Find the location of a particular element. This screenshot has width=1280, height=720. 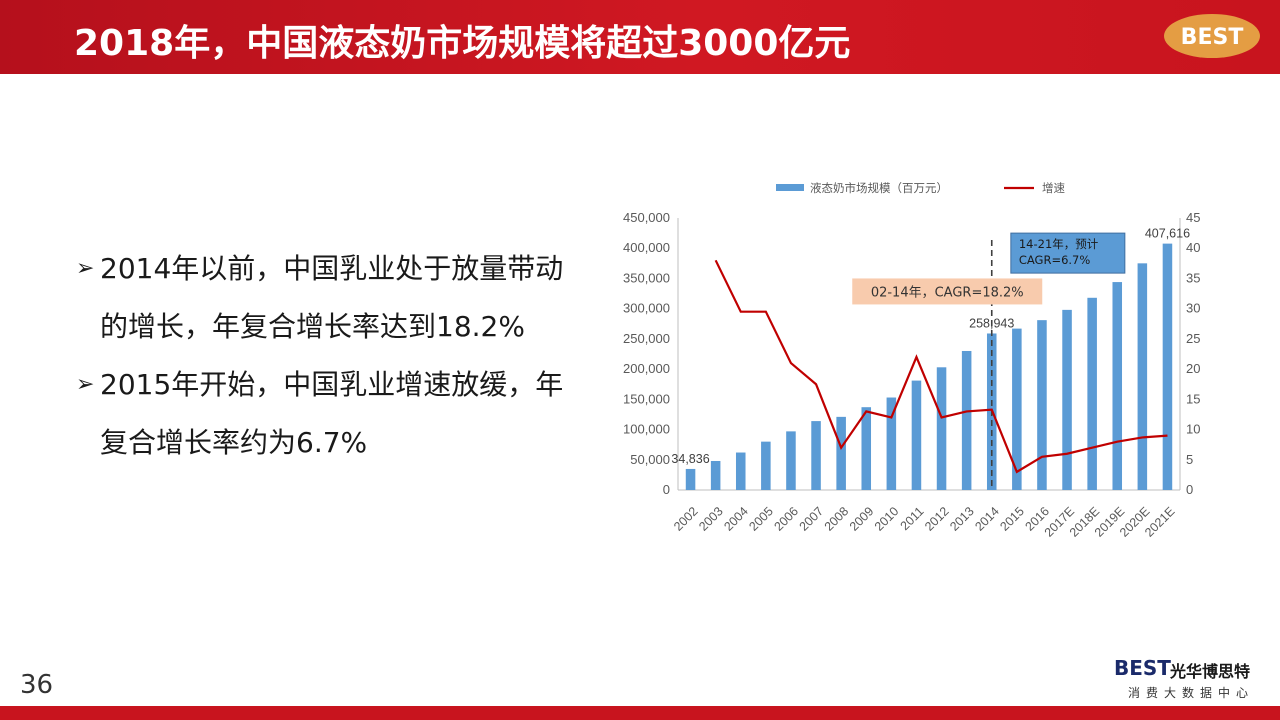

x-tick-label: 2015 is located at coordinates (1012, 519).